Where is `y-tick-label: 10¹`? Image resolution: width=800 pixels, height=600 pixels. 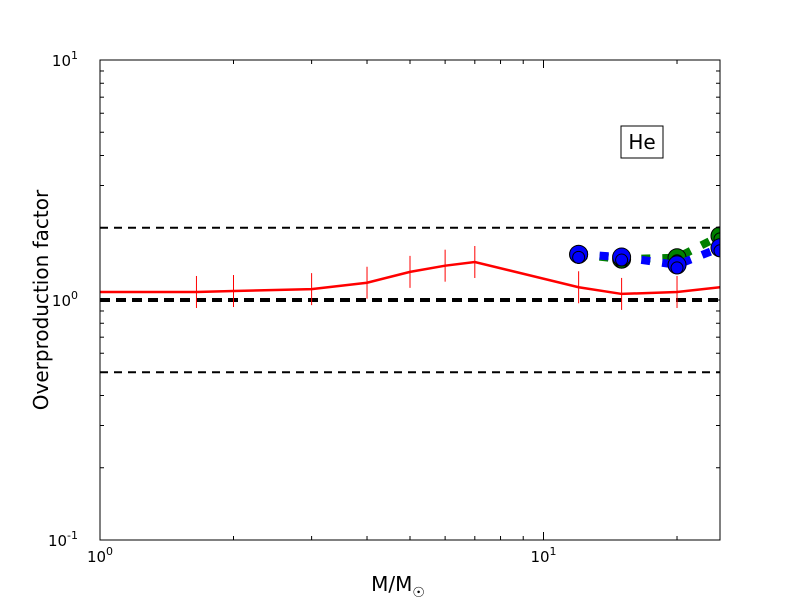 y-tick-label: 10¹ is located at coordinates (65, 59).